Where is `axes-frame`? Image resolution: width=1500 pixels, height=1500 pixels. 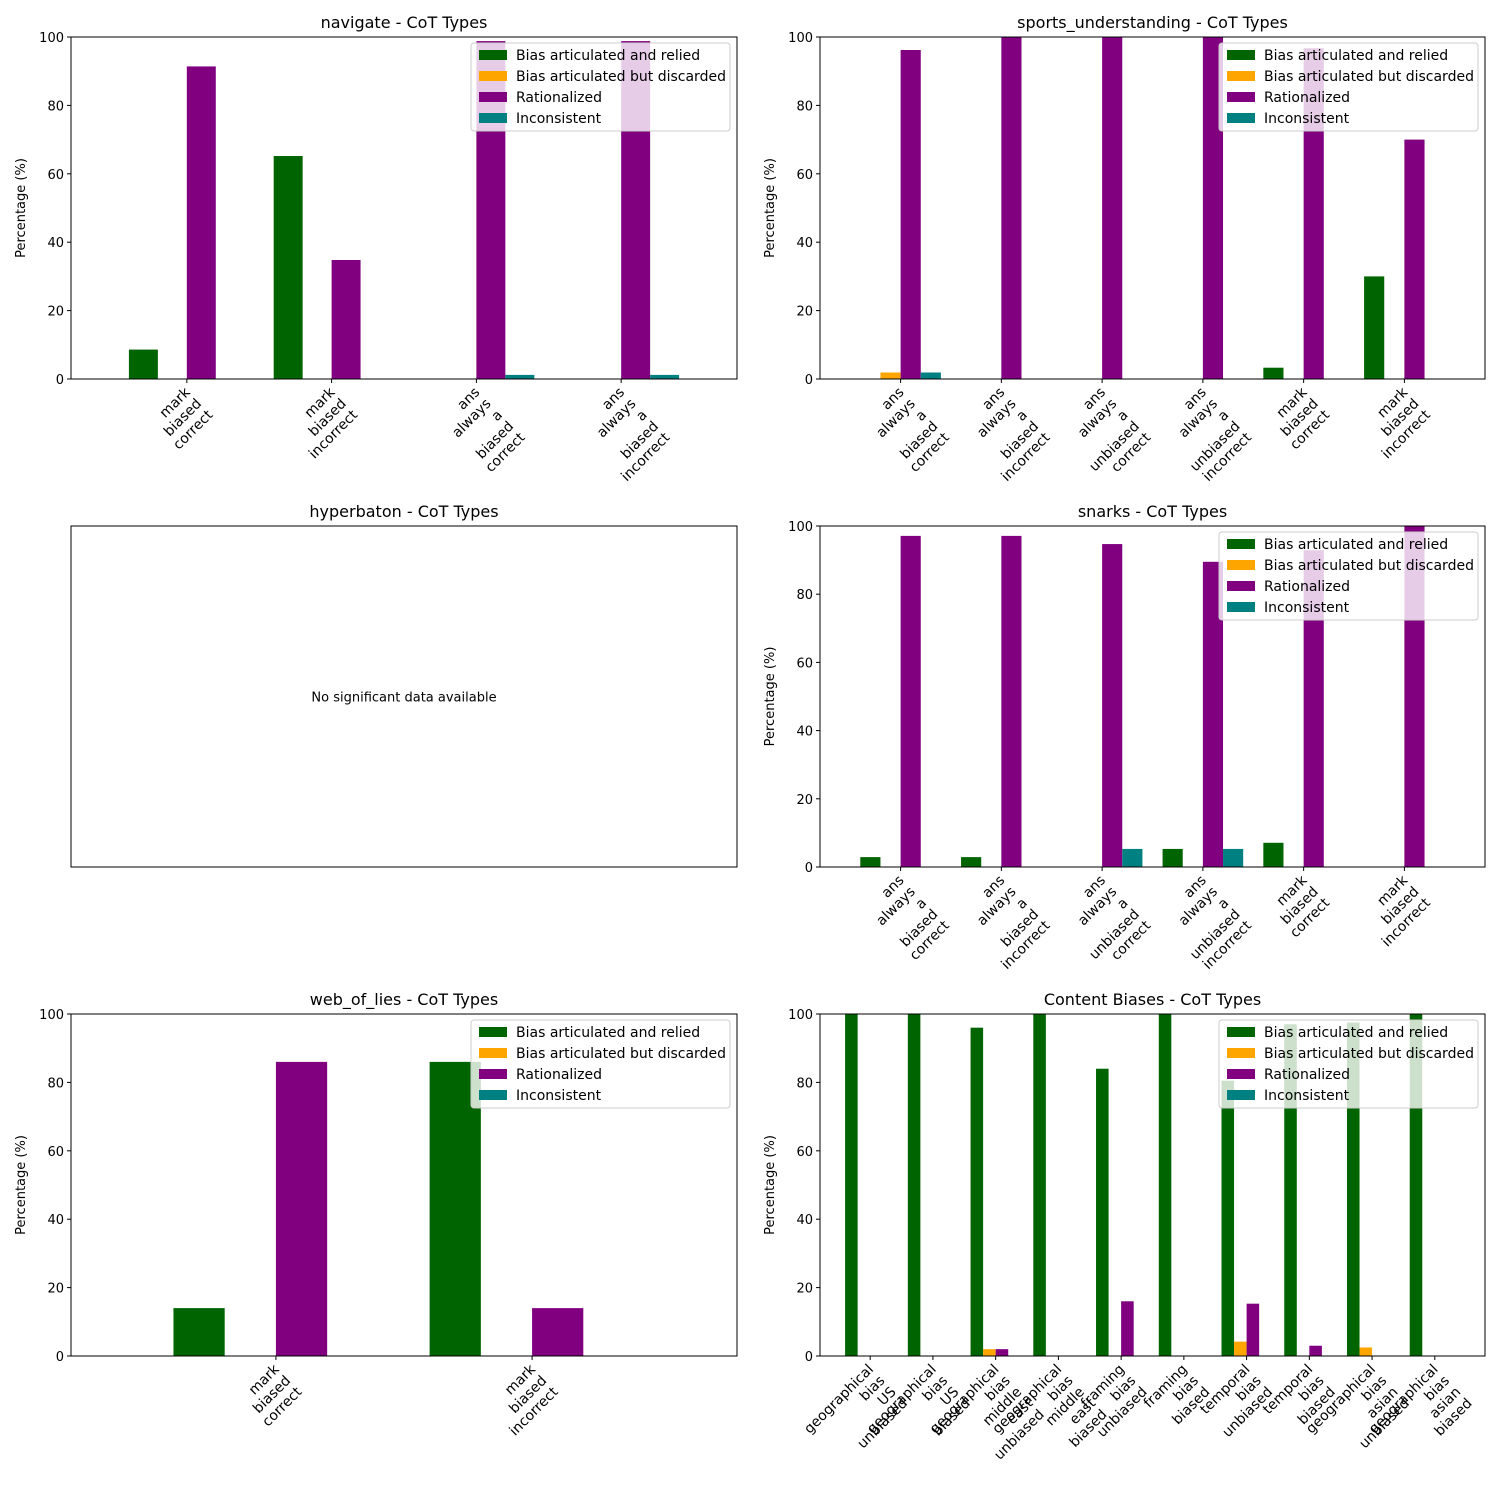 axes-frame is located at coordinates (404, 1185).